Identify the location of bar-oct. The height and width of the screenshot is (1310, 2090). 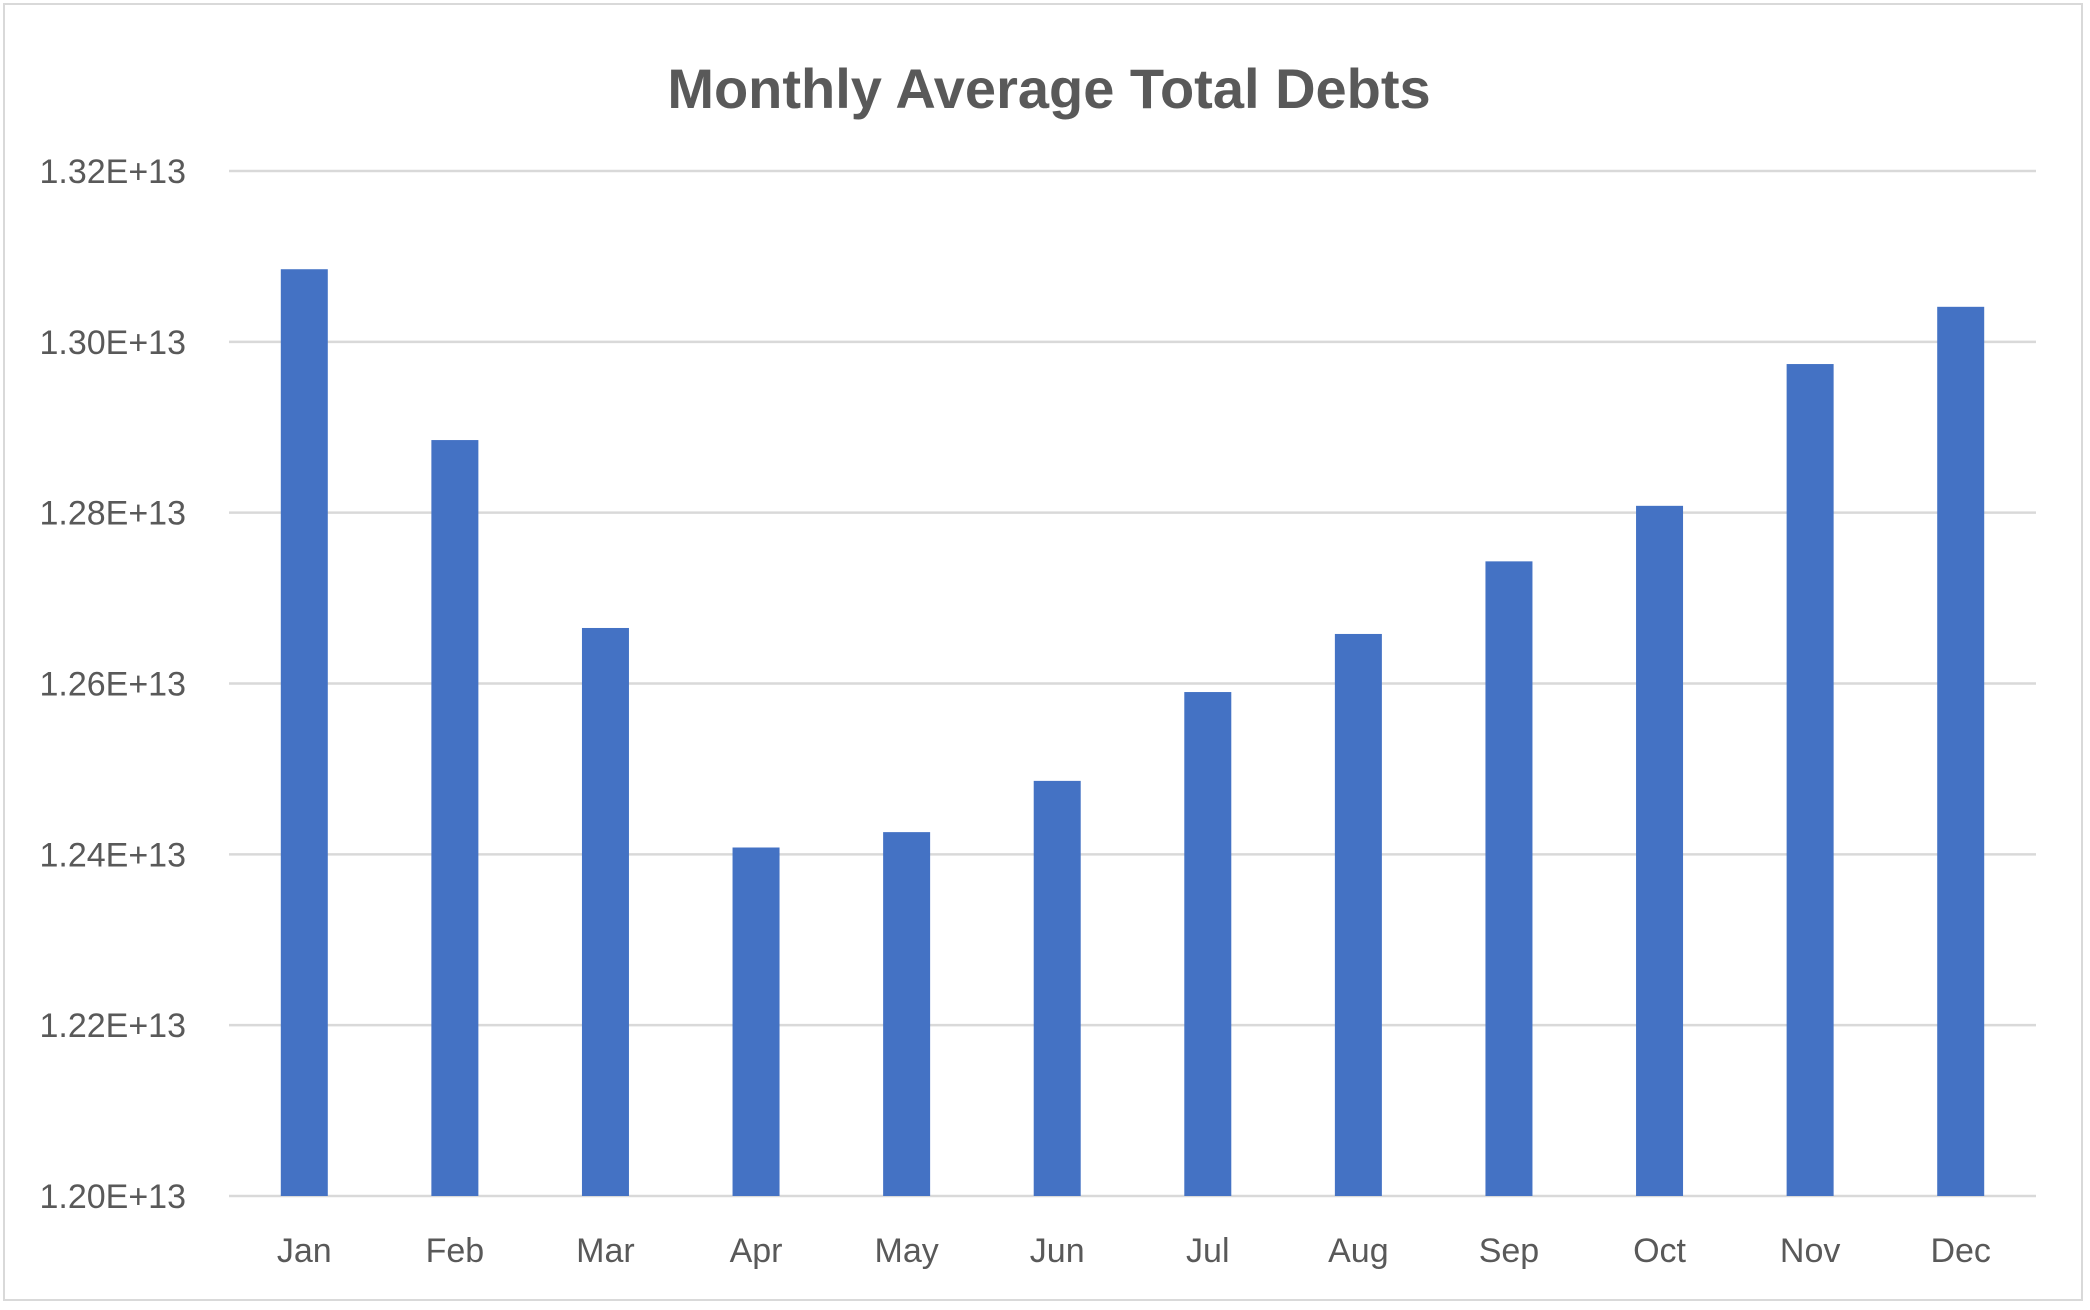
(1660, 850).